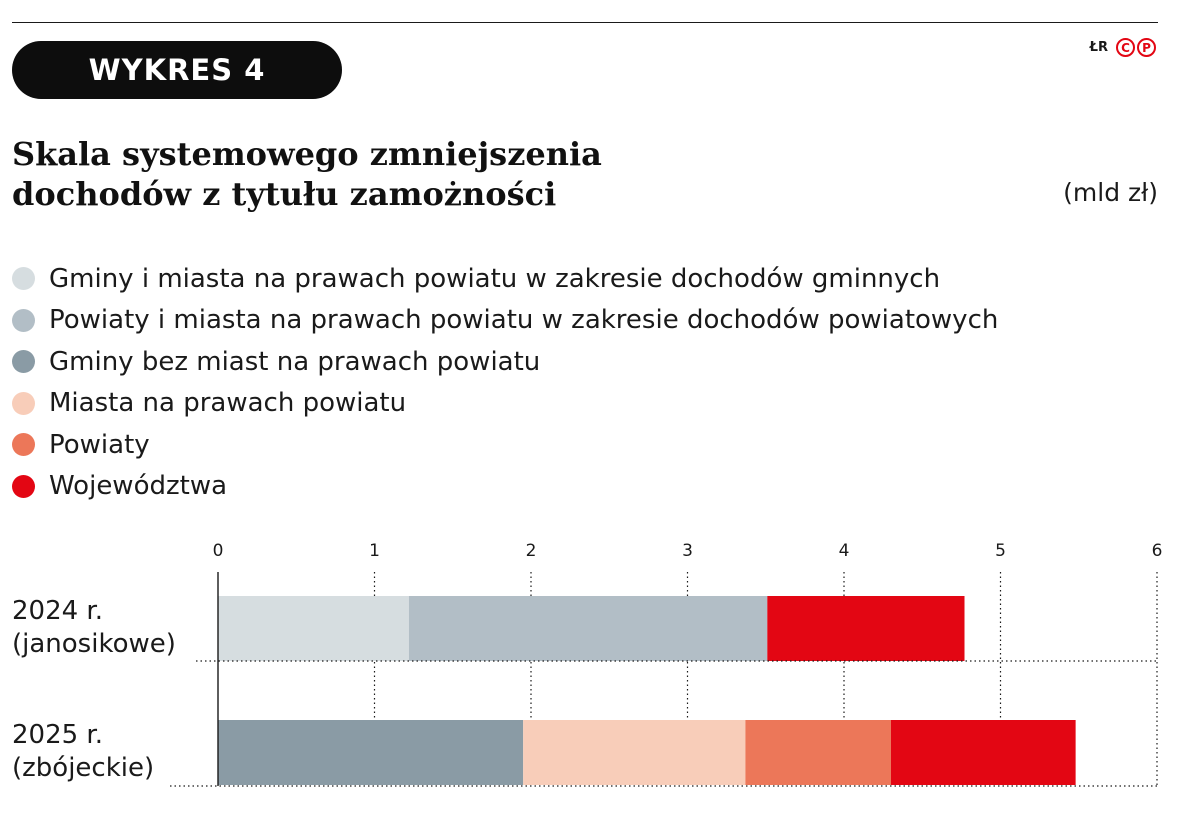 This screenshot has width=1186, height=837. I want to click on x-tick-label: 0, so click(218, 551).